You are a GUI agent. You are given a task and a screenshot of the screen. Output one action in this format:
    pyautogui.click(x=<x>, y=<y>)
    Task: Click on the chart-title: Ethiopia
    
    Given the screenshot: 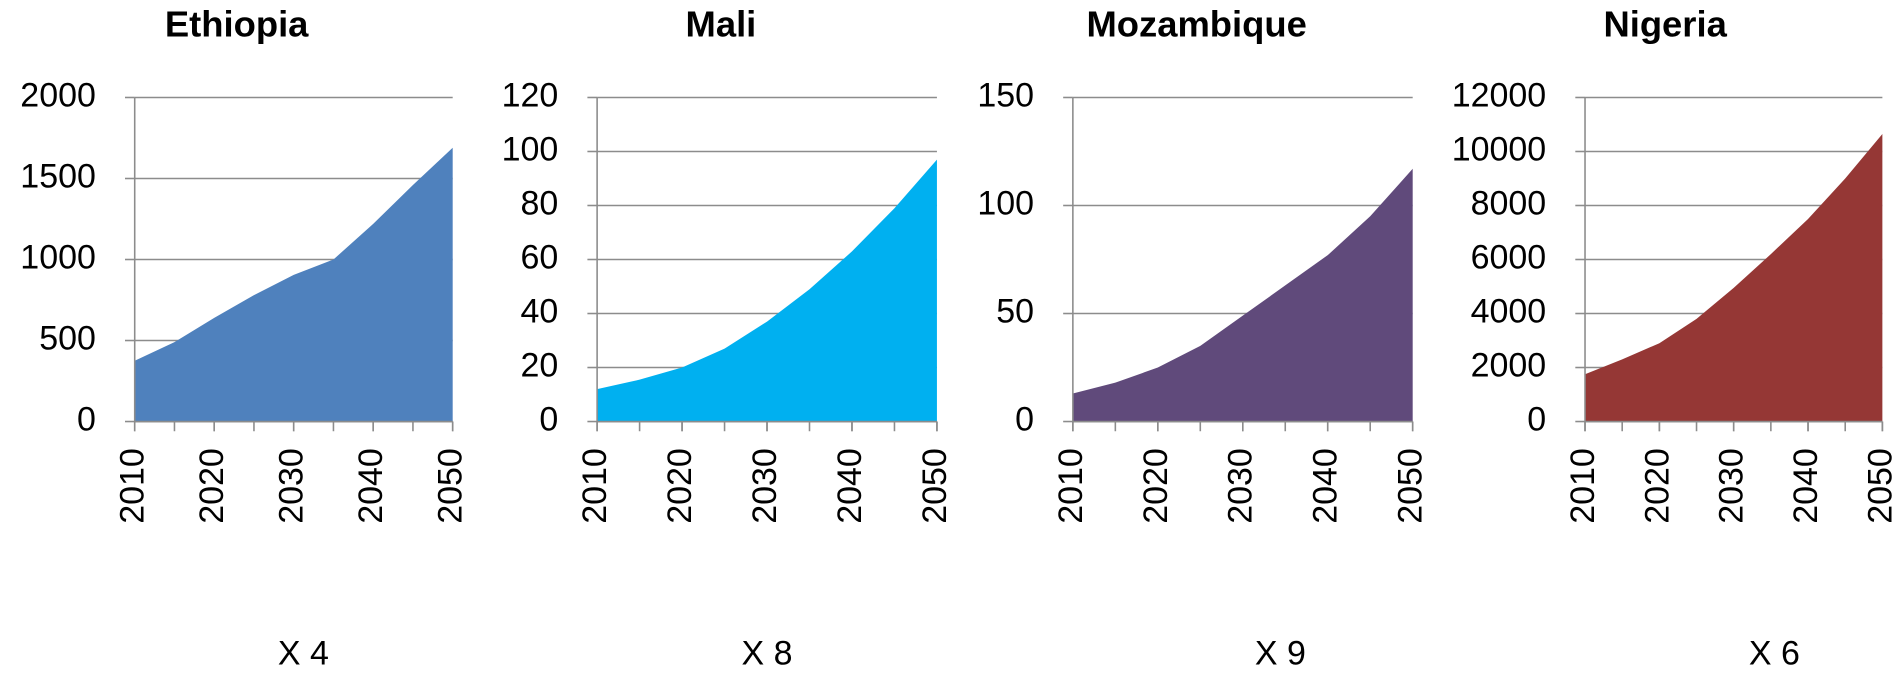 What is the action you would take?
    pyautogui.click(x=237, y=24)
    